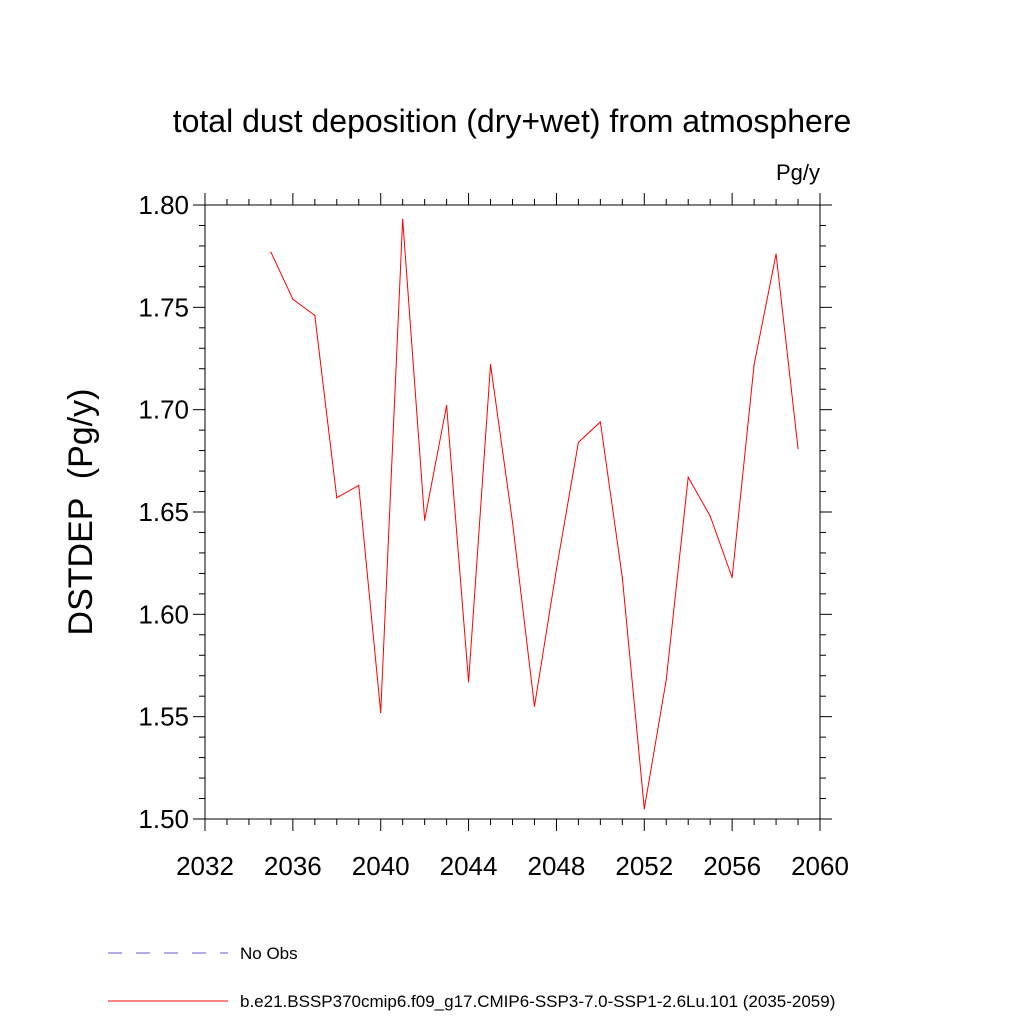 The width and height of the screenshot is (1024, 1024). What do you see at coordinates (205, 866) in the screenshot?
I see `x-tick-label: 2032` at bounding box center [205, 866].